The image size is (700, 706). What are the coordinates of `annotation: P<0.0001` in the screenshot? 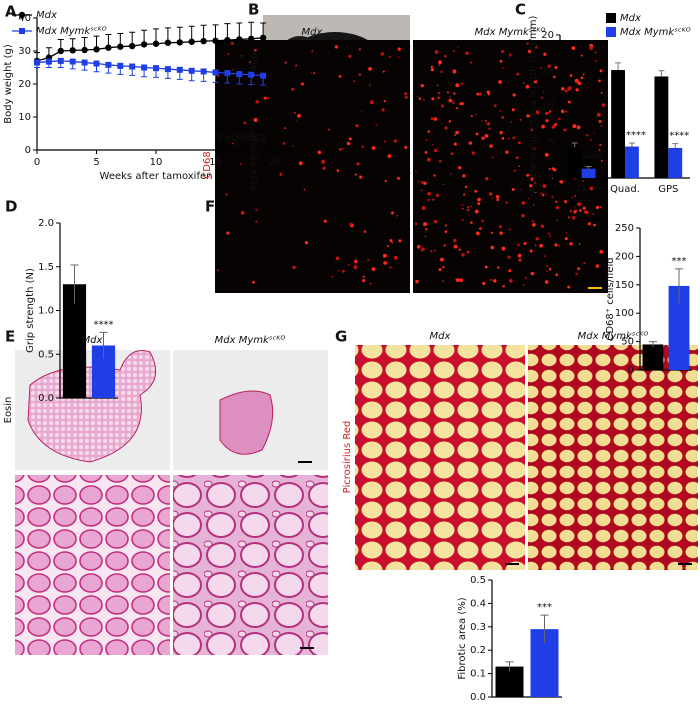 It's located at (242, 138).